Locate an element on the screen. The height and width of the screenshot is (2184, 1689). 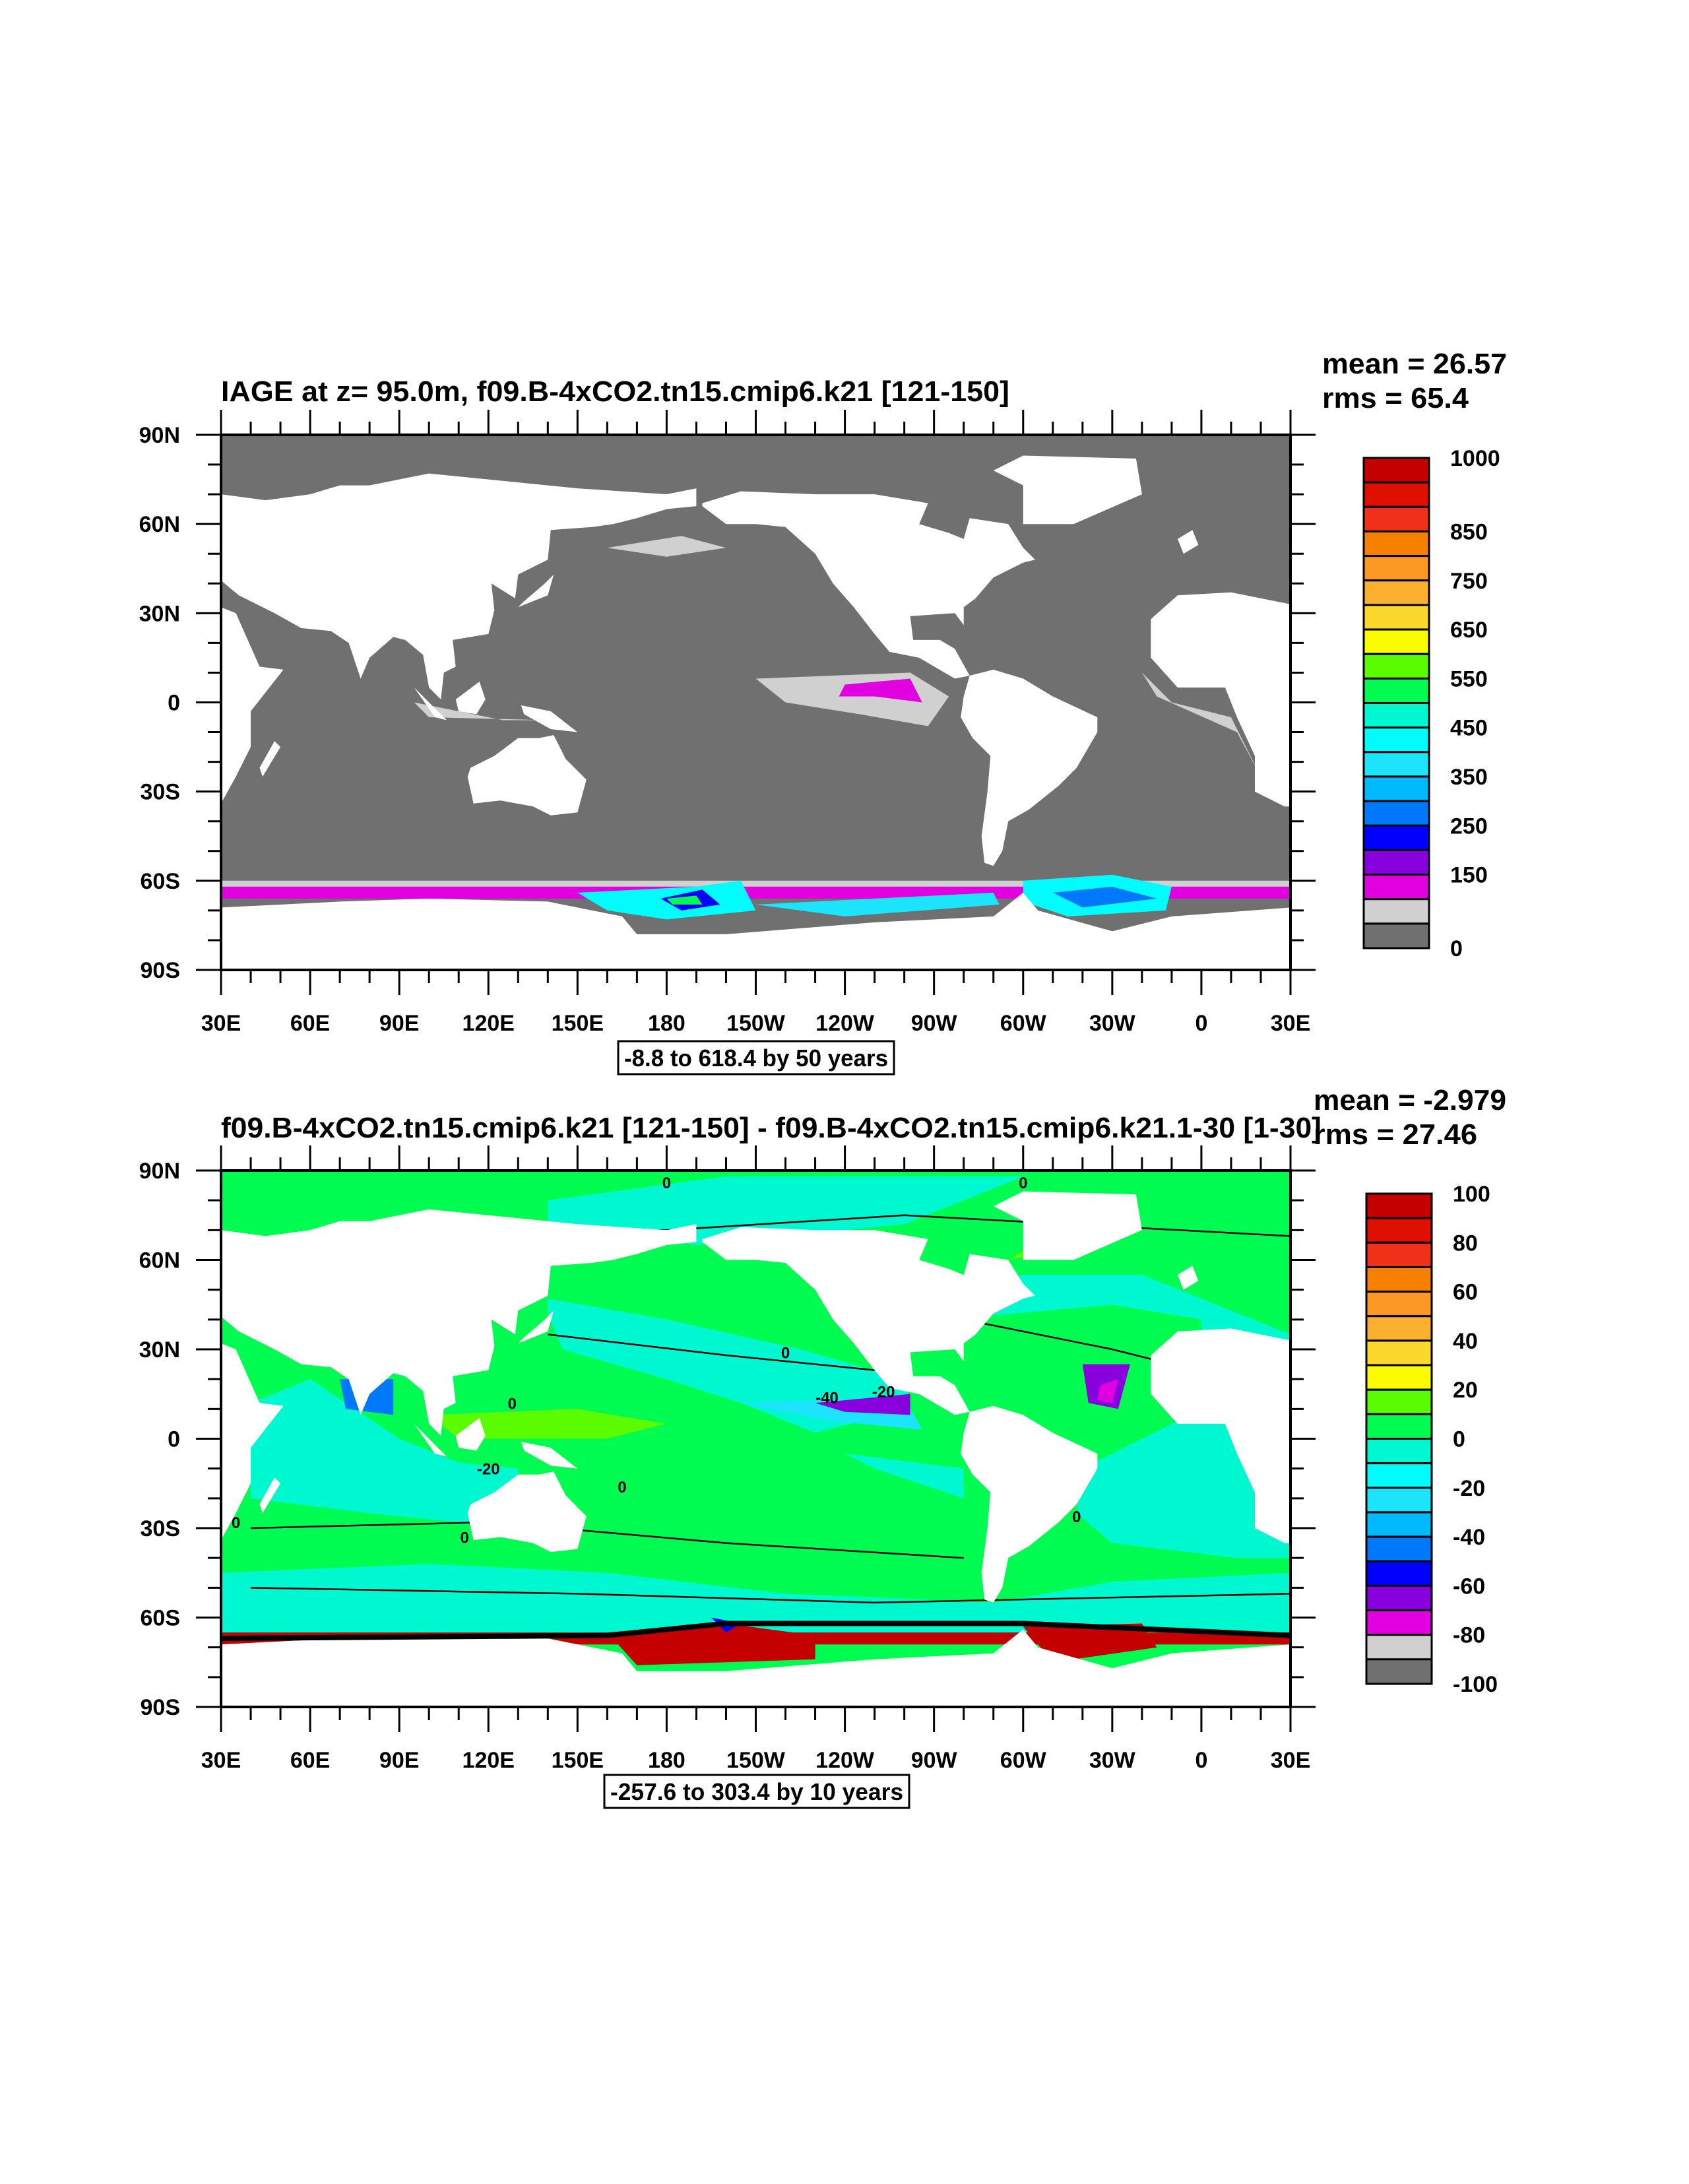
x-tick-label: 60E is located at coordinates (310, 1023).